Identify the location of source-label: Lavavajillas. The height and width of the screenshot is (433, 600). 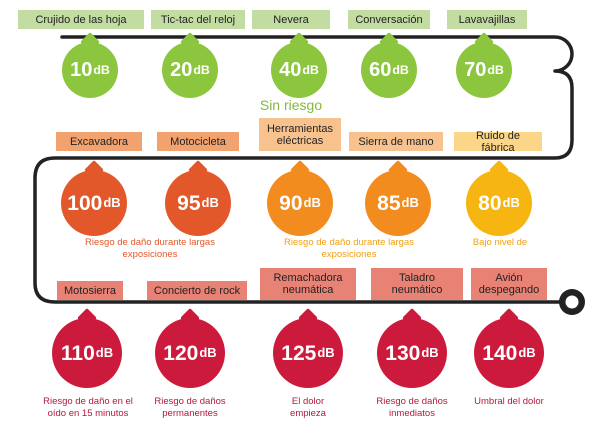
(487, 19).